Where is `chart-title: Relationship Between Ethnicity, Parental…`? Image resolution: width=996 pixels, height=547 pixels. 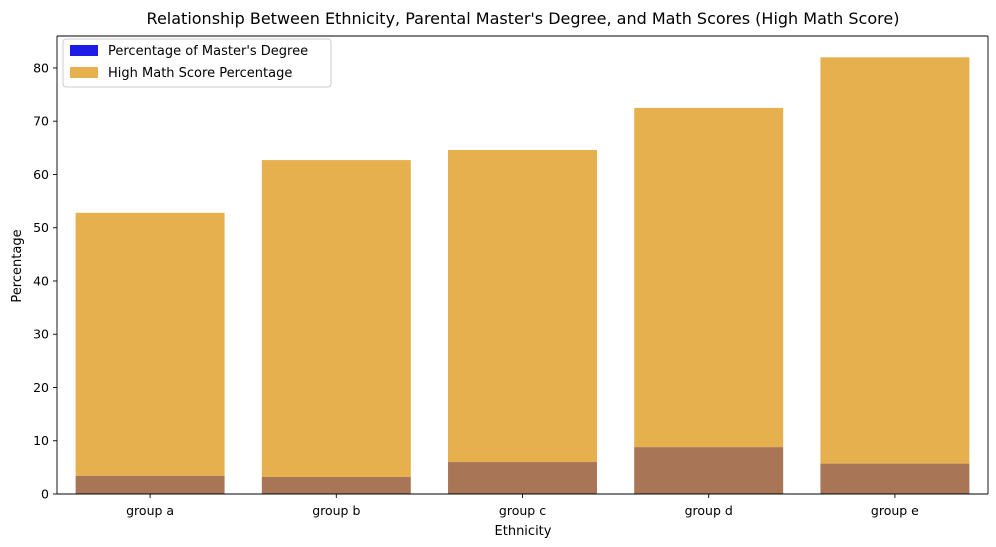
chart-title: Relationship Between Ethnicity, Parental… is located at coordinates (523, 18).